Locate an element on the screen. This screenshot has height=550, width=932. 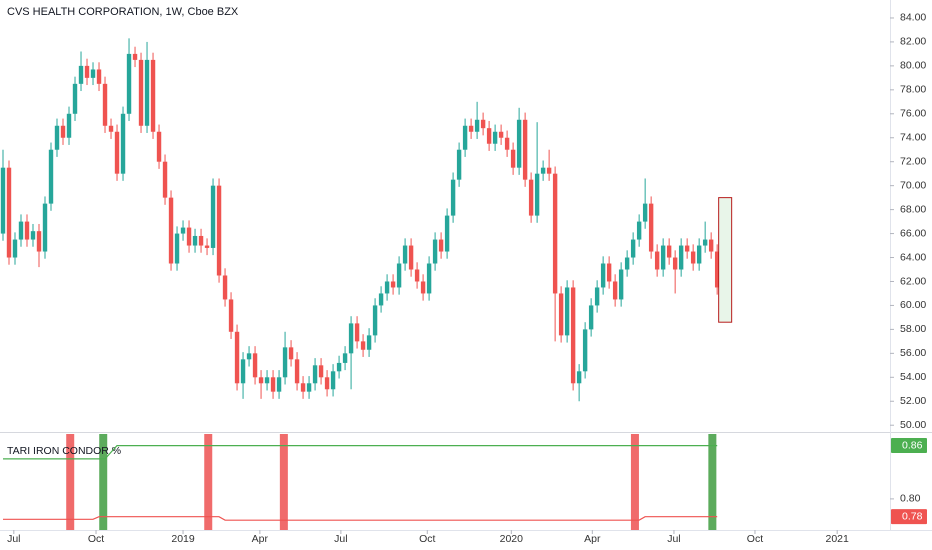
y-tick-label: 76.00 is located at coordinates (913, 114).